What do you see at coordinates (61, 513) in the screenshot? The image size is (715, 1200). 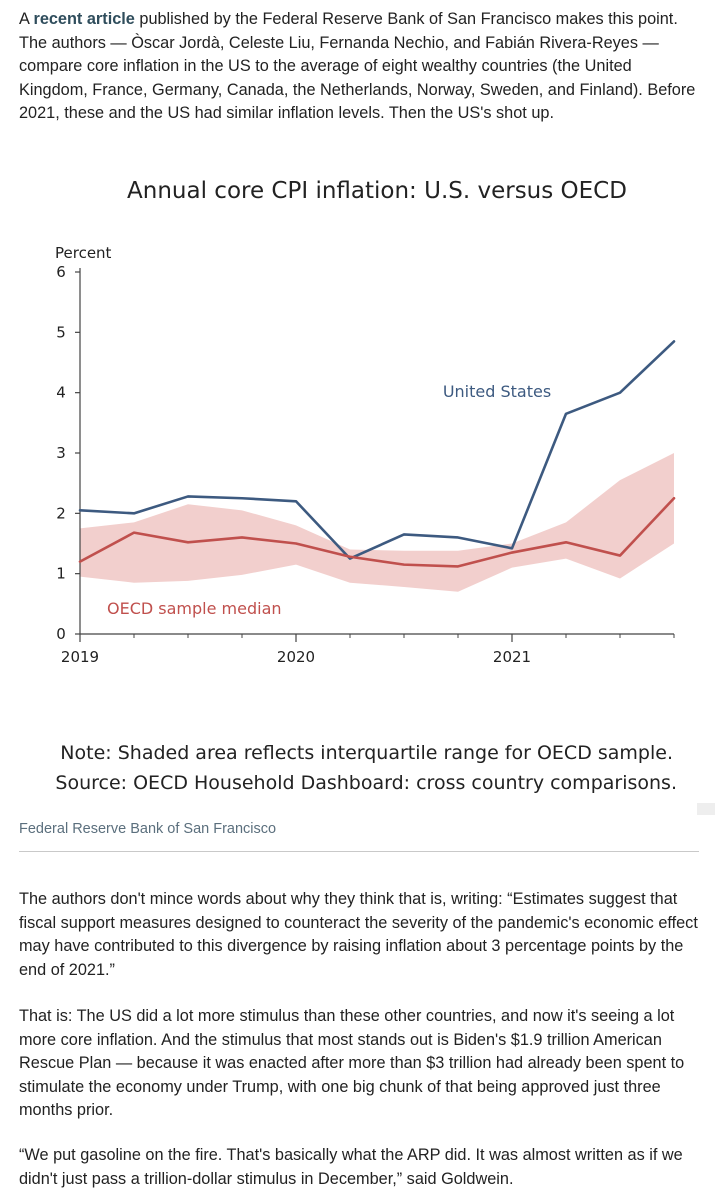 I see `y-tick-label: 2` at bounding box center [61, 513].